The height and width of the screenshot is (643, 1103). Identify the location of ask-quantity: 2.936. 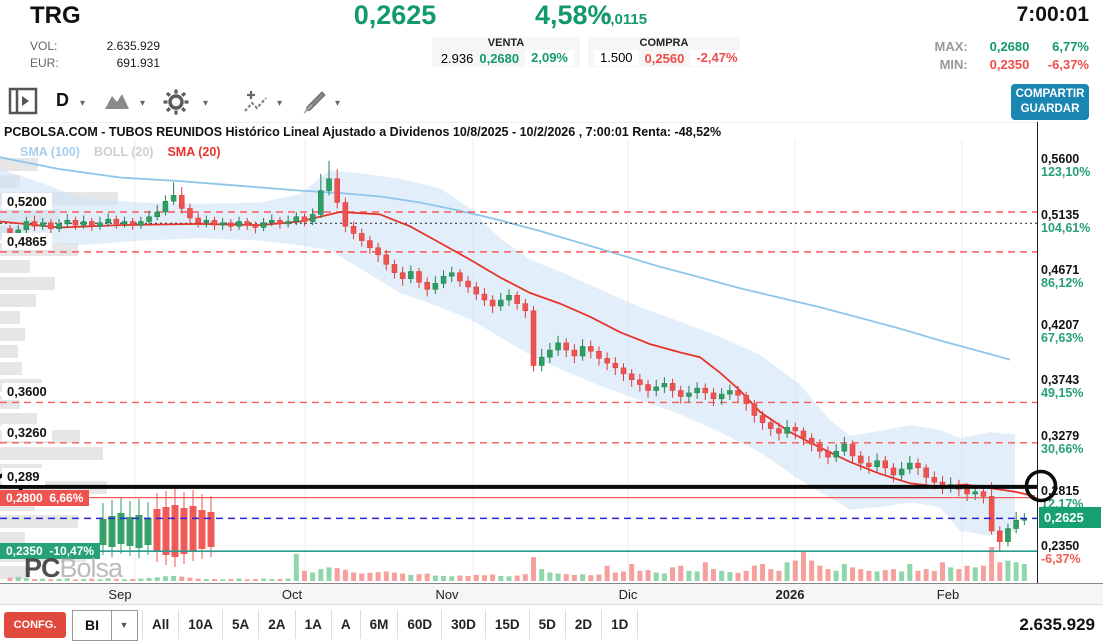
(457, 58).